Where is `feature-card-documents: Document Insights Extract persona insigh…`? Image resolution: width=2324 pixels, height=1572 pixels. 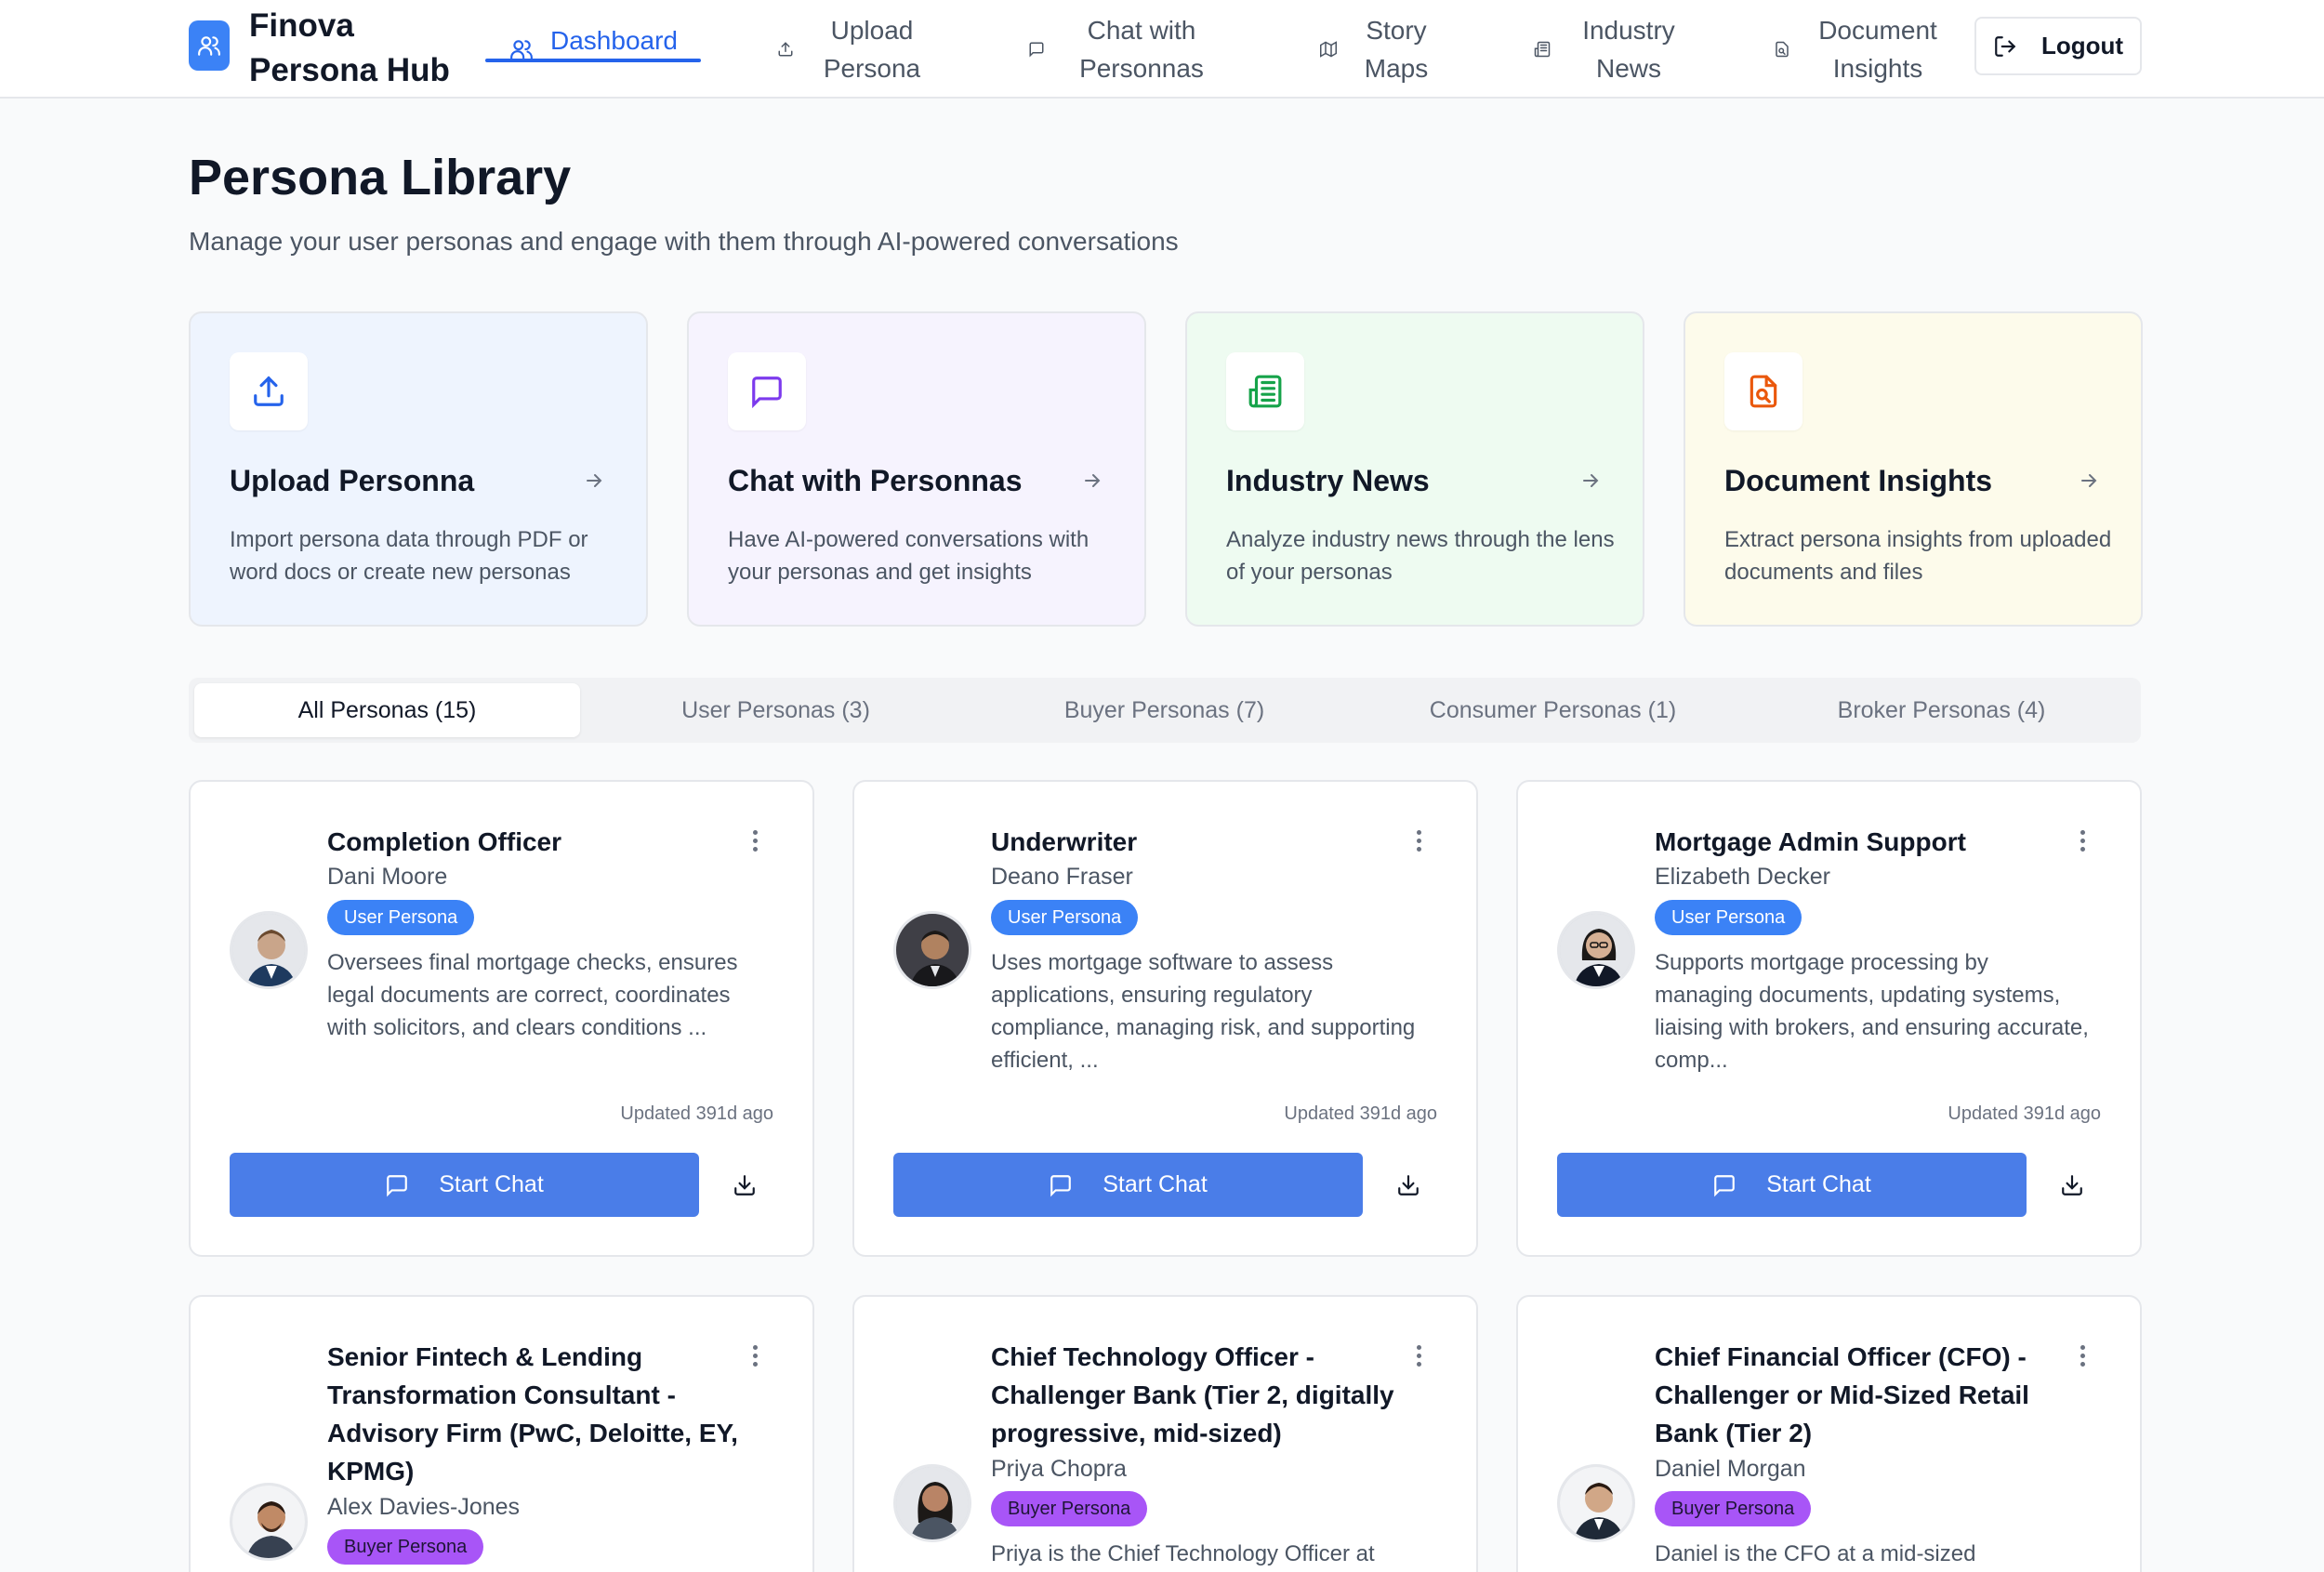 feature-card-documents: Document Insights Extract persona insigh… is located at coordinates (1913, 469).